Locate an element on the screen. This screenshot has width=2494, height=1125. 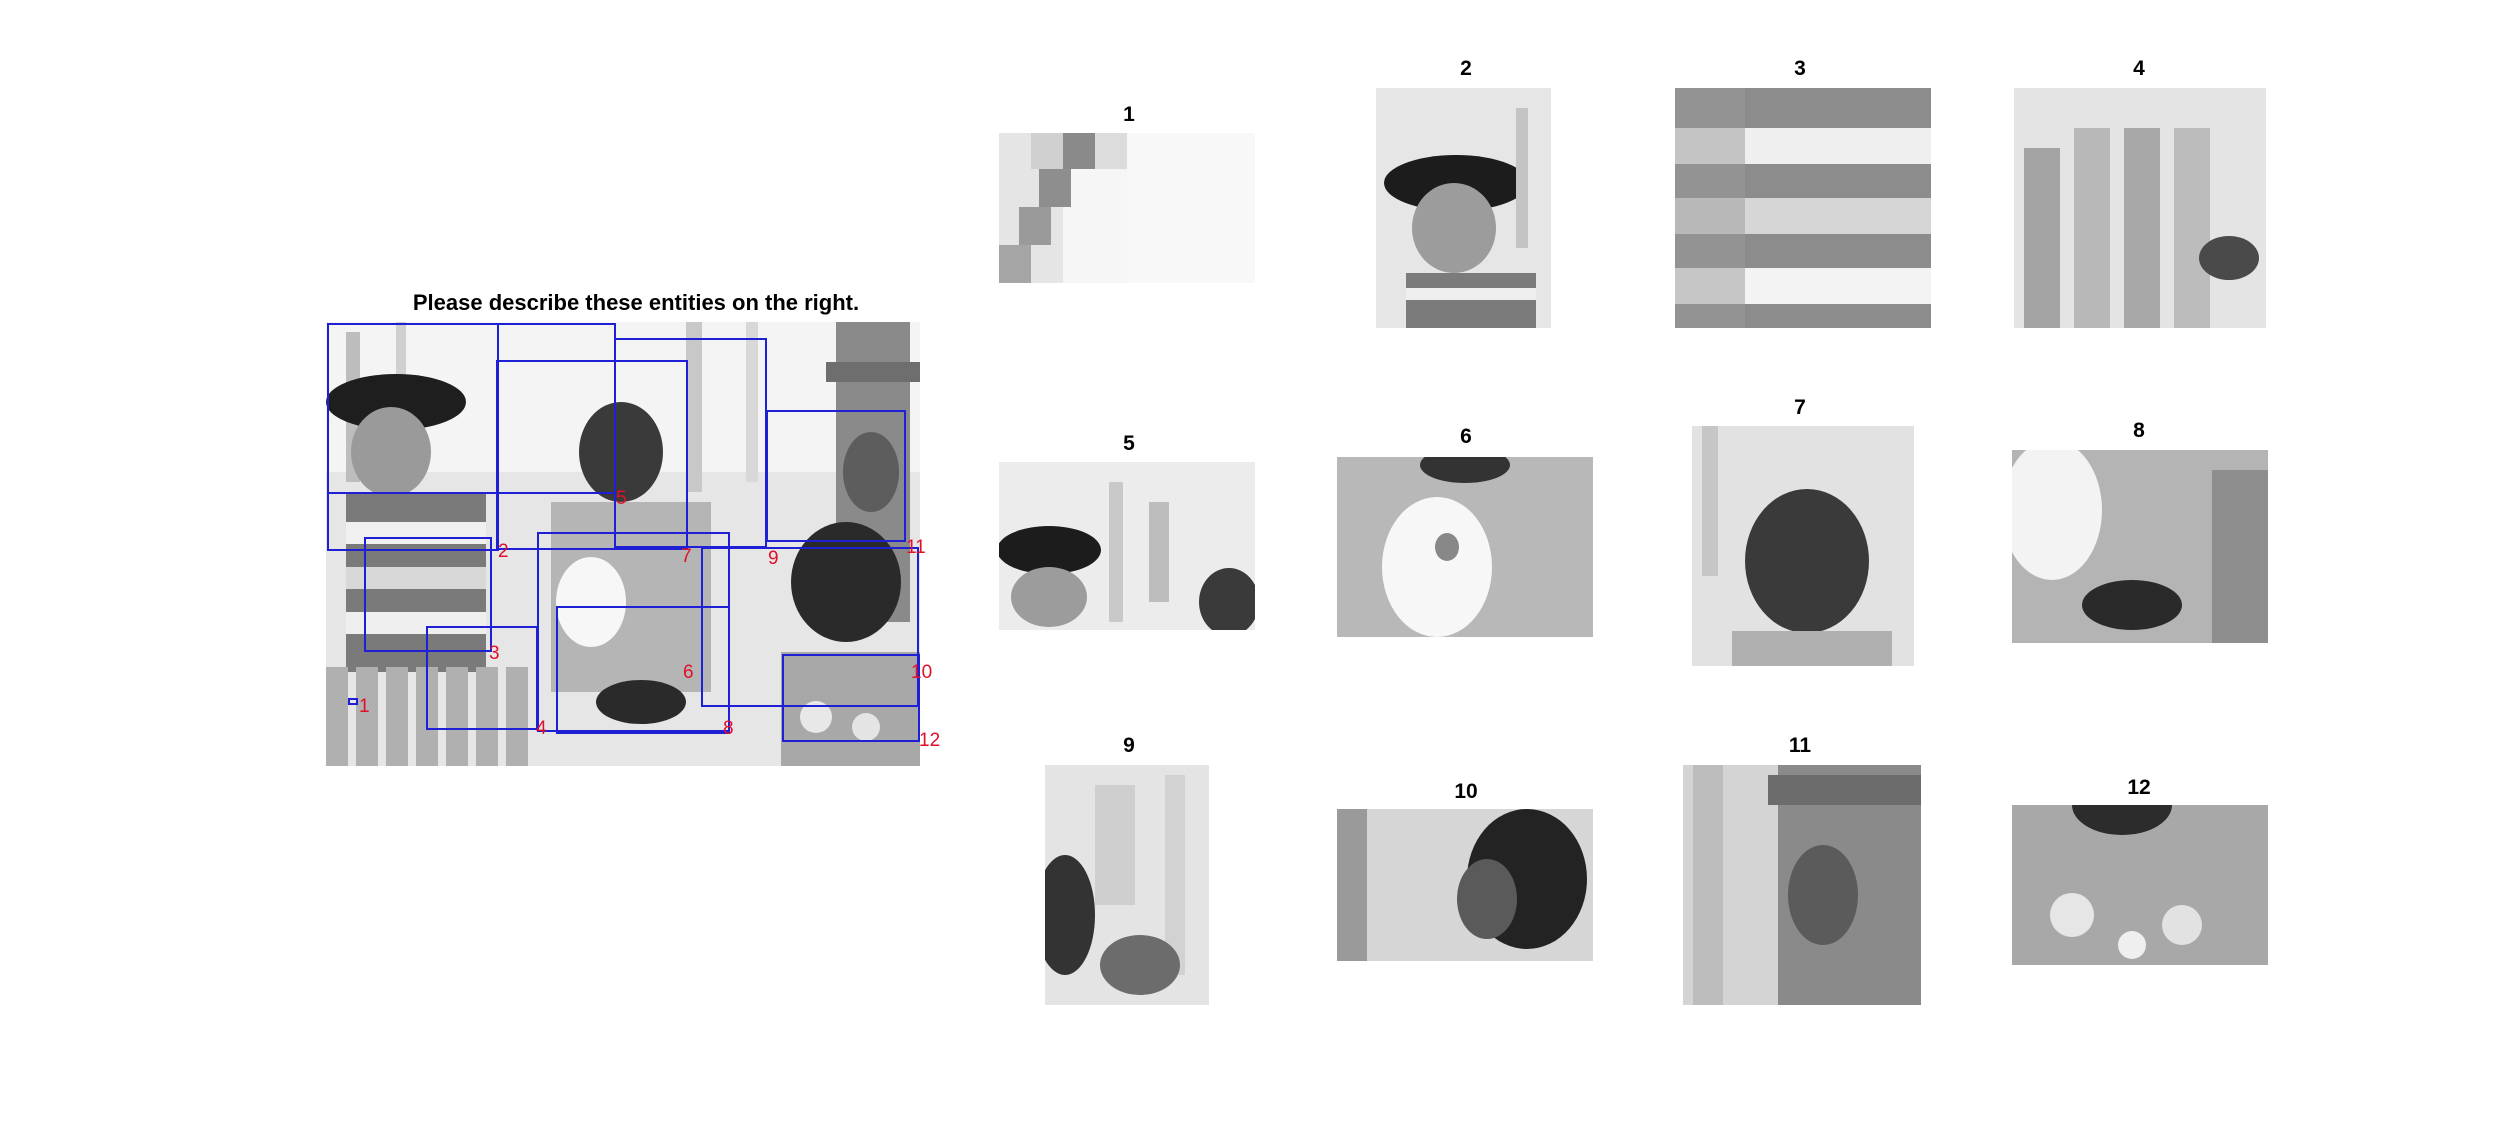
panel-title-8: 8 is located at coordinates (2139, 430).